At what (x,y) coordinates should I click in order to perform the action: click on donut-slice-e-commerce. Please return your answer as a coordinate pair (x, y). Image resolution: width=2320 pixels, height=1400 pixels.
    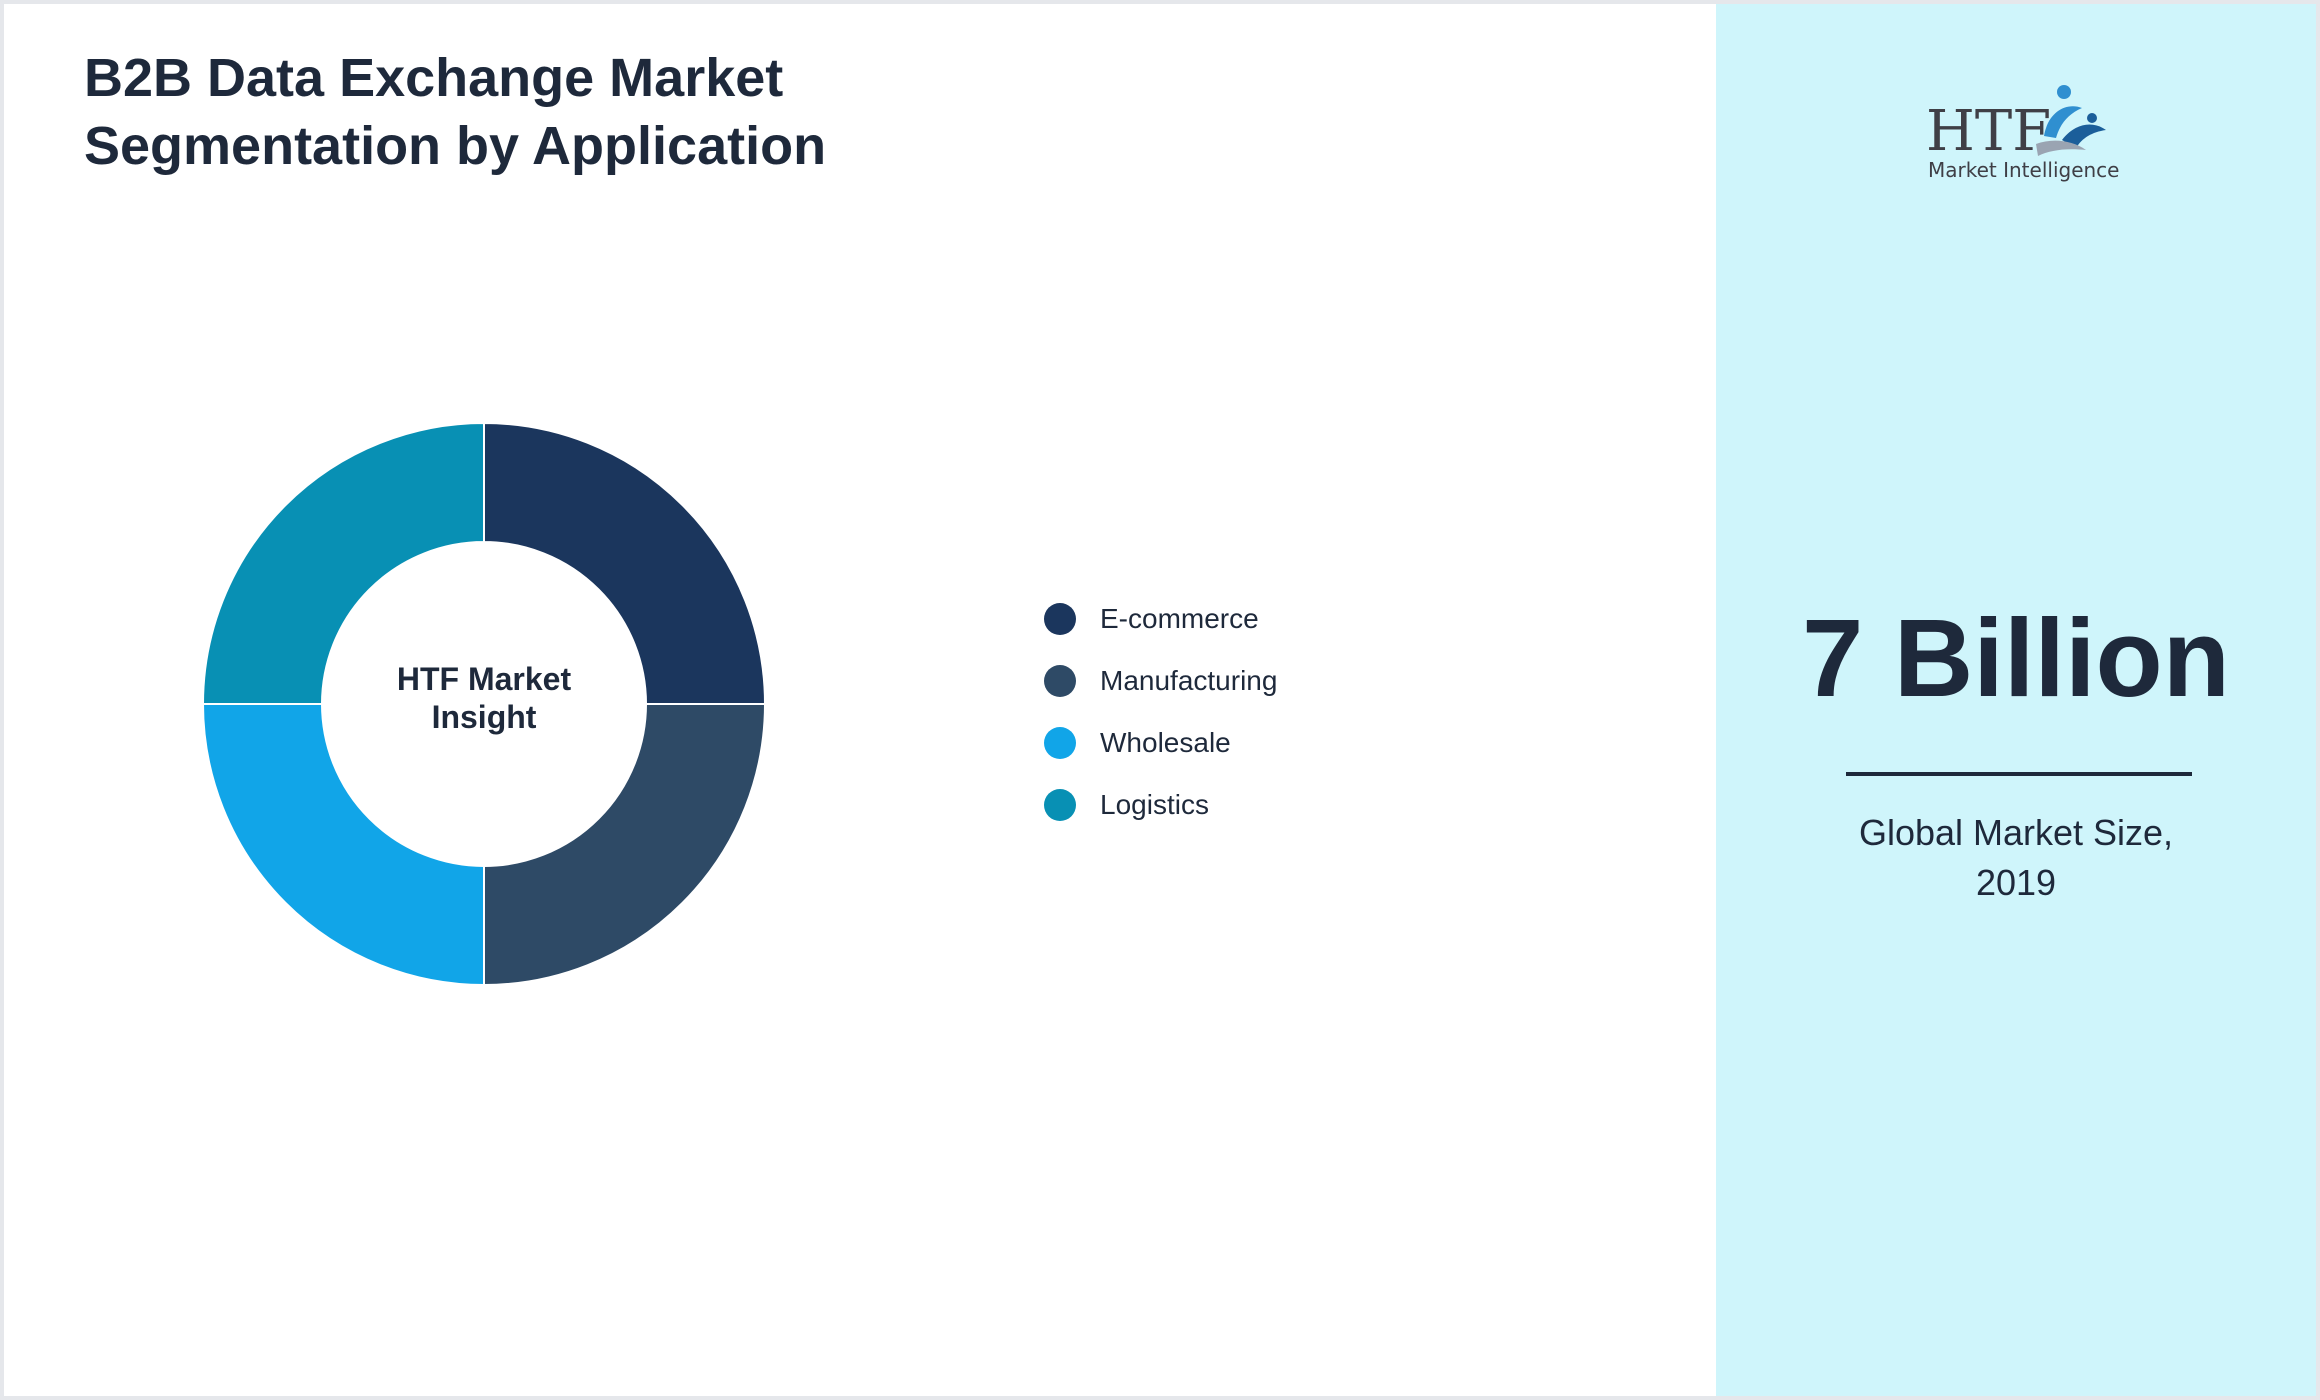
    Looking at the image, I should click on (625, 563).